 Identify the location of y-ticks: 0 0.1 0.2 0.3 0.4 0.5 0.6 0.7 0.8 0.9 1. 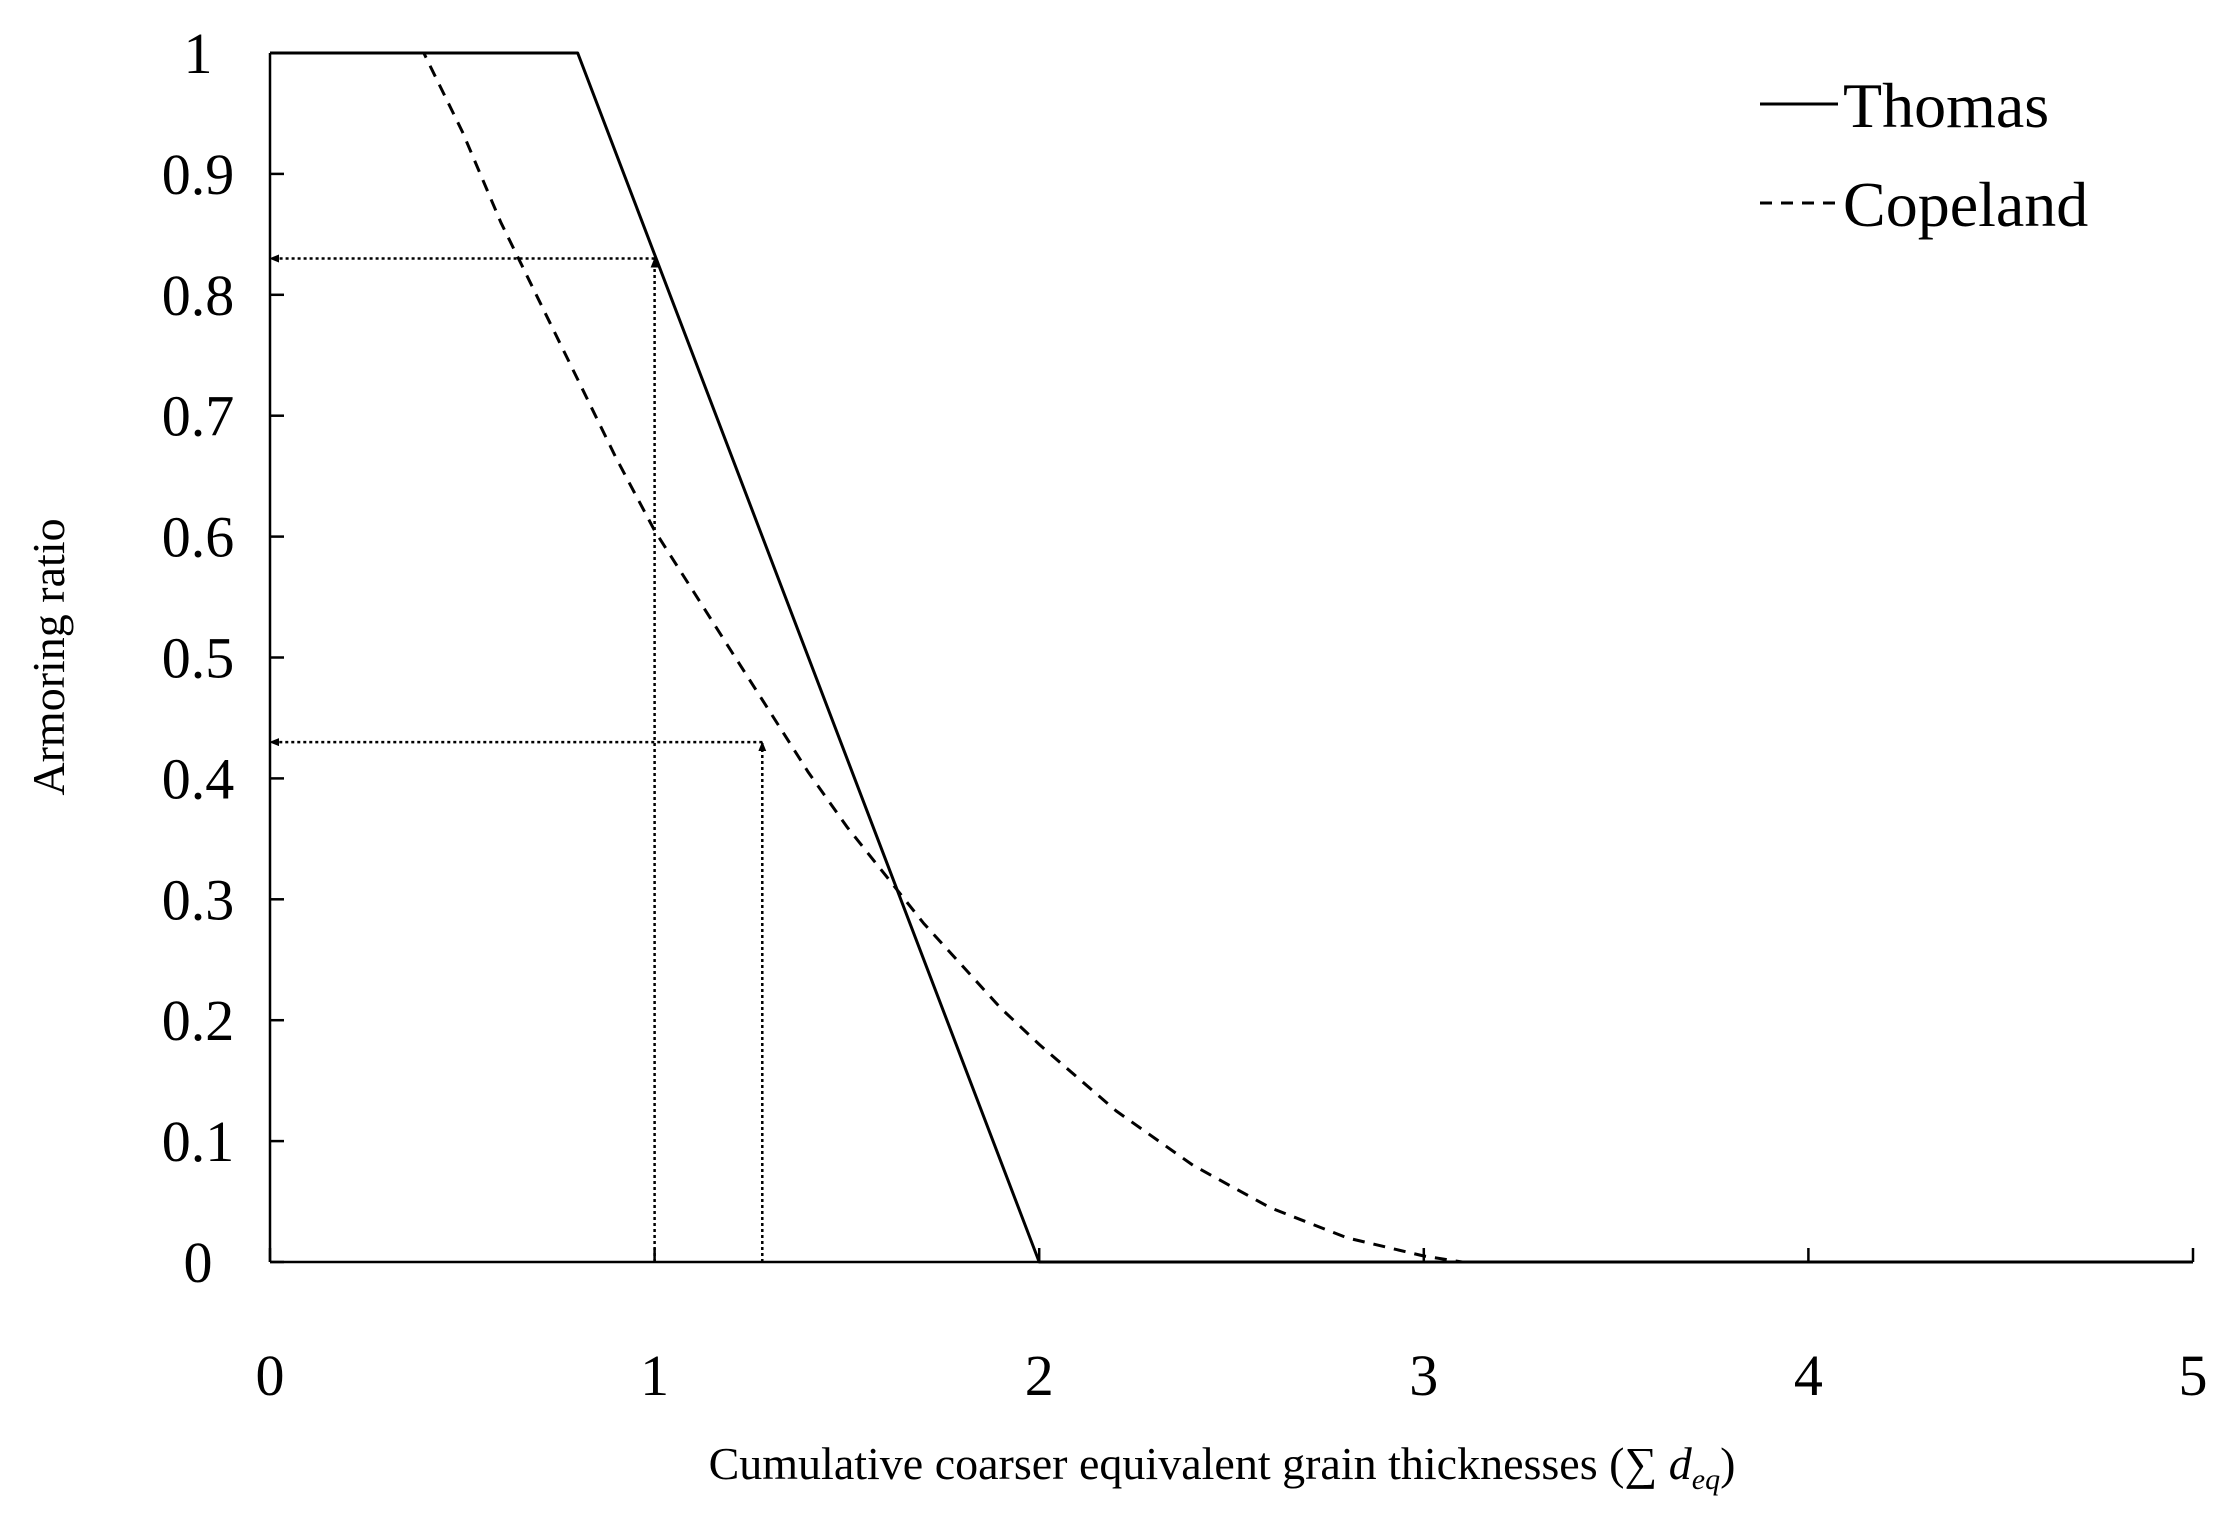
(223, 658).